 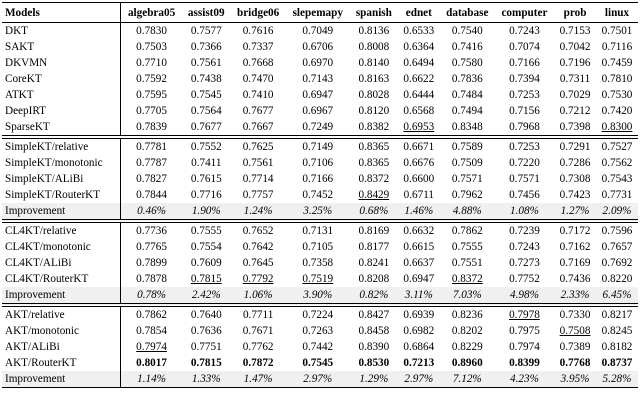 What do you see at coordinates (575, 347) in the screenshot?
I see `cell-value: 0.7389` at bounding box center [575, 347].